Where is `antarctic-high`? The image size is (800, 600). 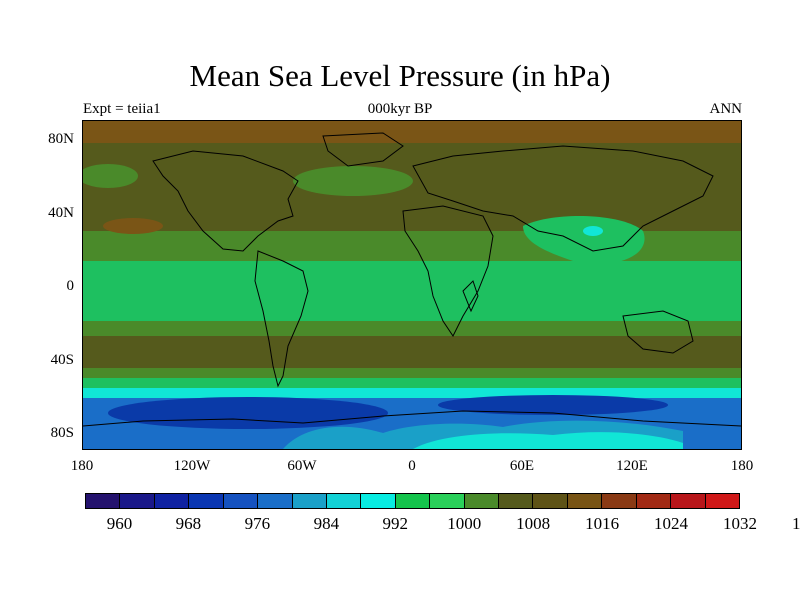
antarctic-high is located at coordinates (548, 440).